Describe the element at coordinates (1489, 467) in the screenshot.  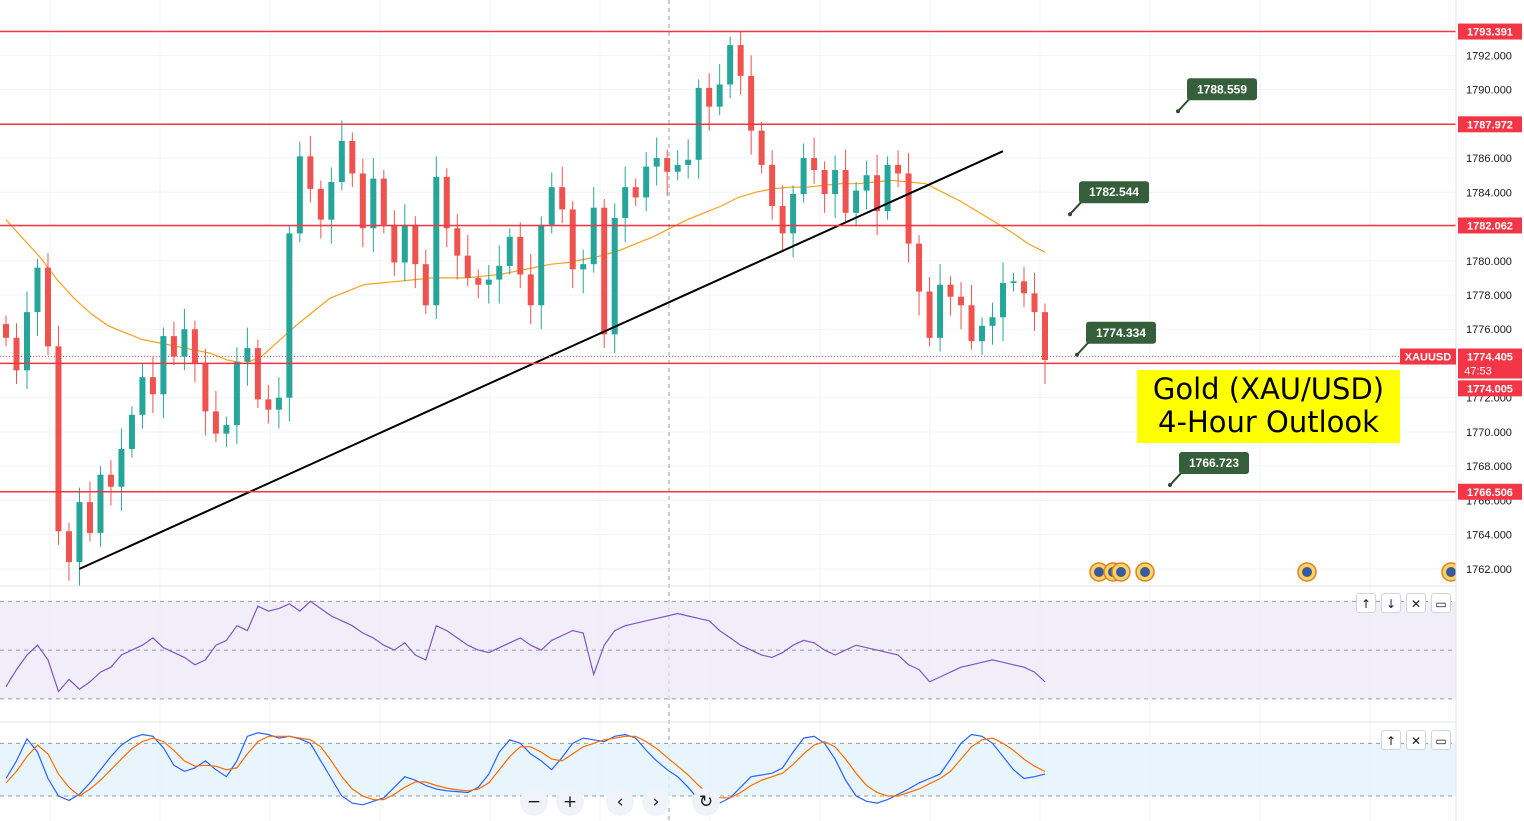
I see `price-tick-label: 1768.000` at that location.